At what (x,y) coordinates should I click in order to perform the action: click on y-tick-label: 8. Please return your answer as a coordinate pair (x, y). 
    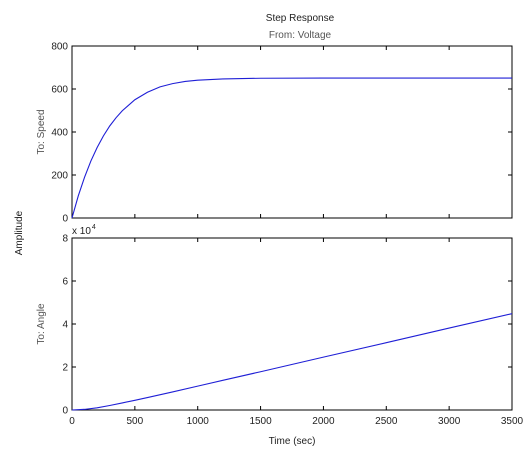
    Looking at the image, I should click on (65, 239).